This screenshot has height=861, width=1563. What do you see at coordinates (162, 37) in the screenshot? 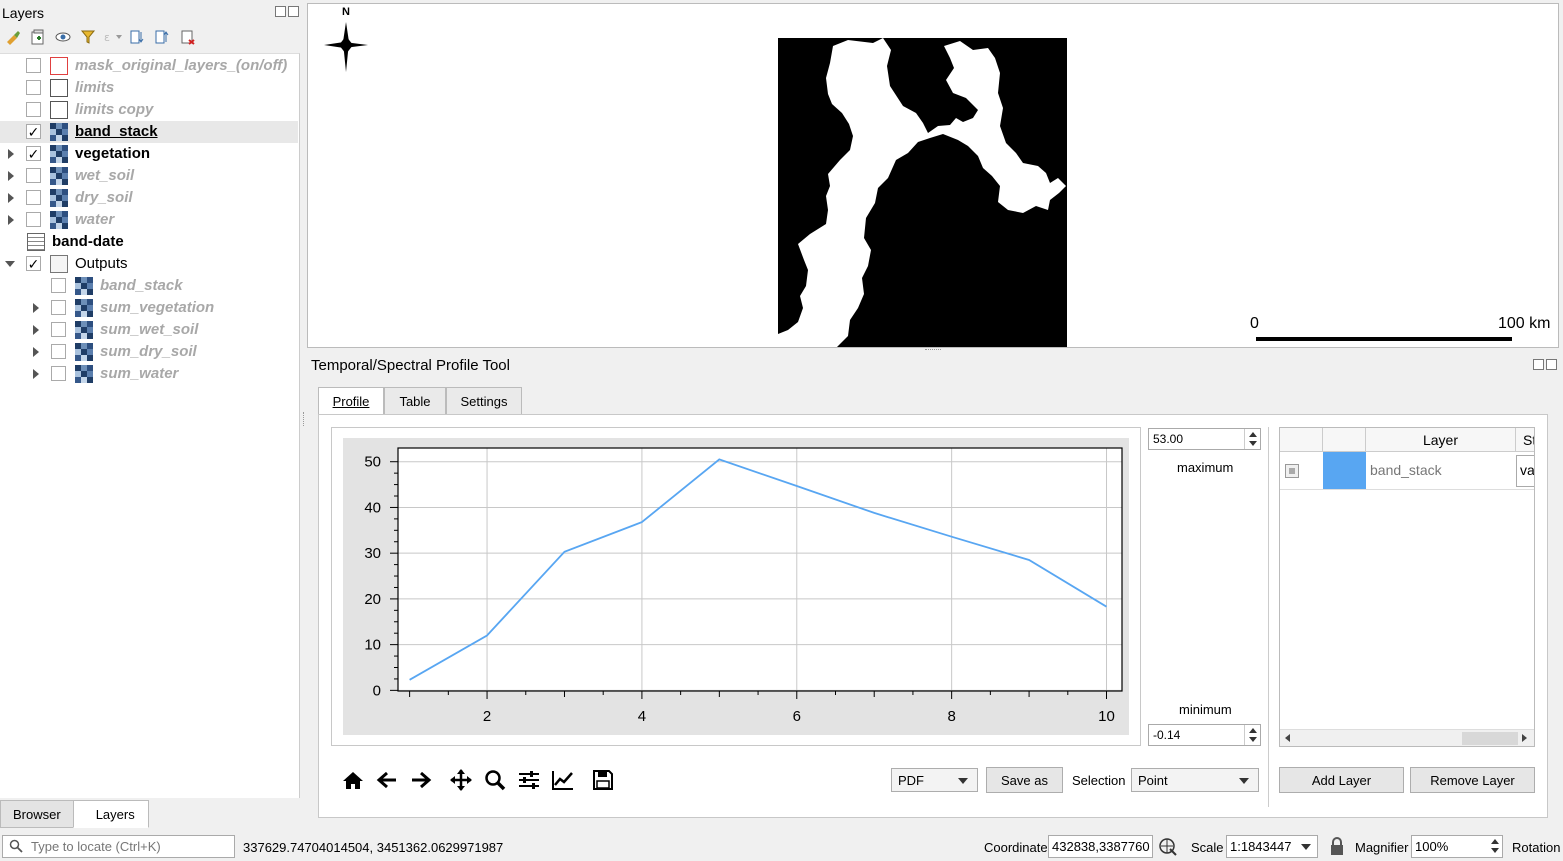
I see `collapse-all-icon` at bounding box center [162, 37].